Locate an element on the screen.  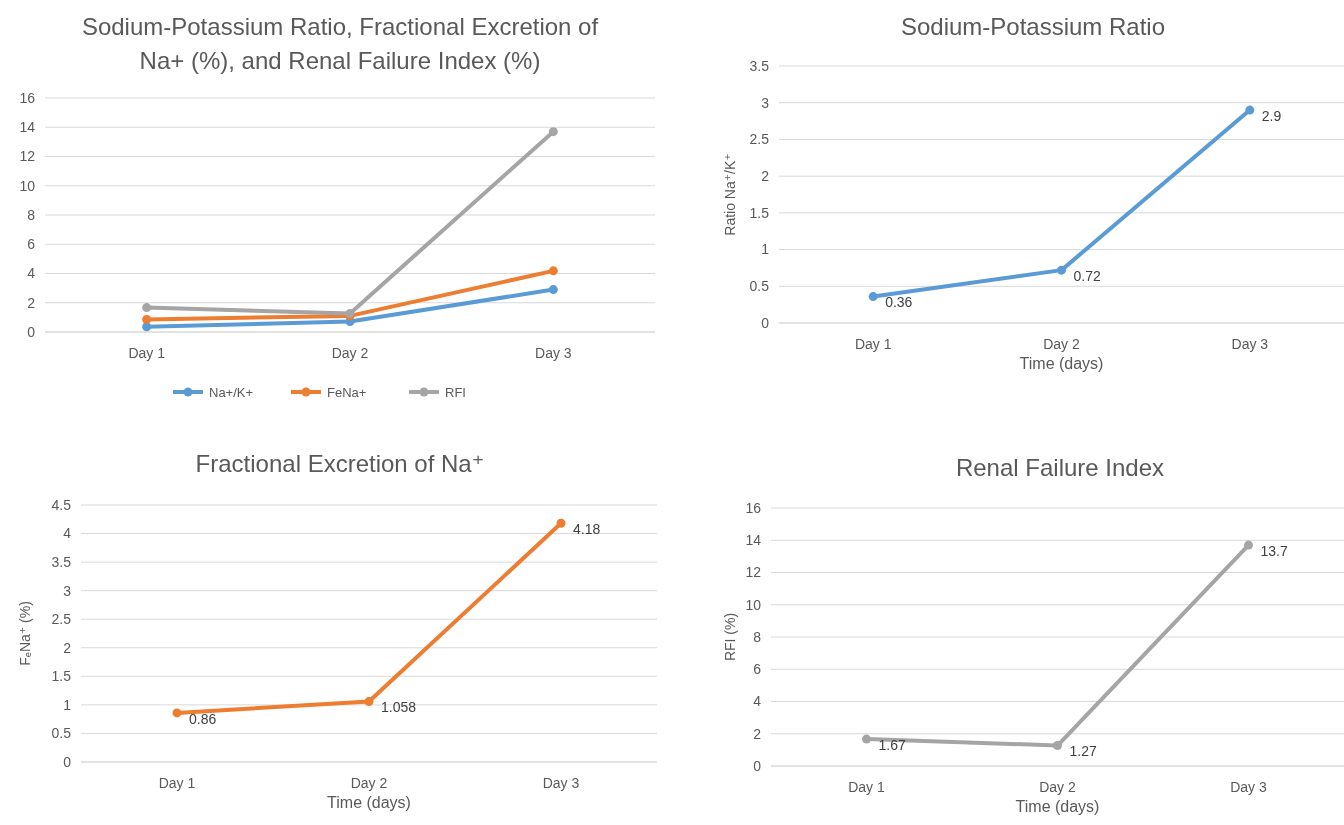
chart-title: Sodium-Potassium Ratio is located at coordinates (1033, 26).